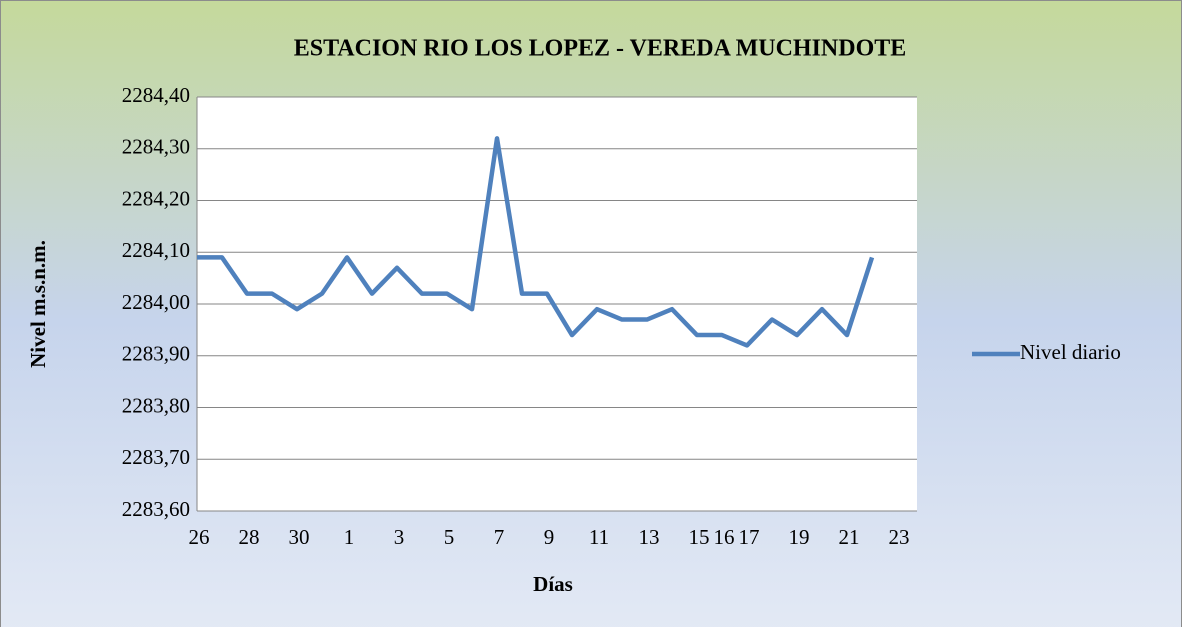 This screenshot has height=627, width=1182. What do you see at coordinates (299, 537) in the screenshot?
I see `x-tick-label: 30` at bounding box center [299, 537].